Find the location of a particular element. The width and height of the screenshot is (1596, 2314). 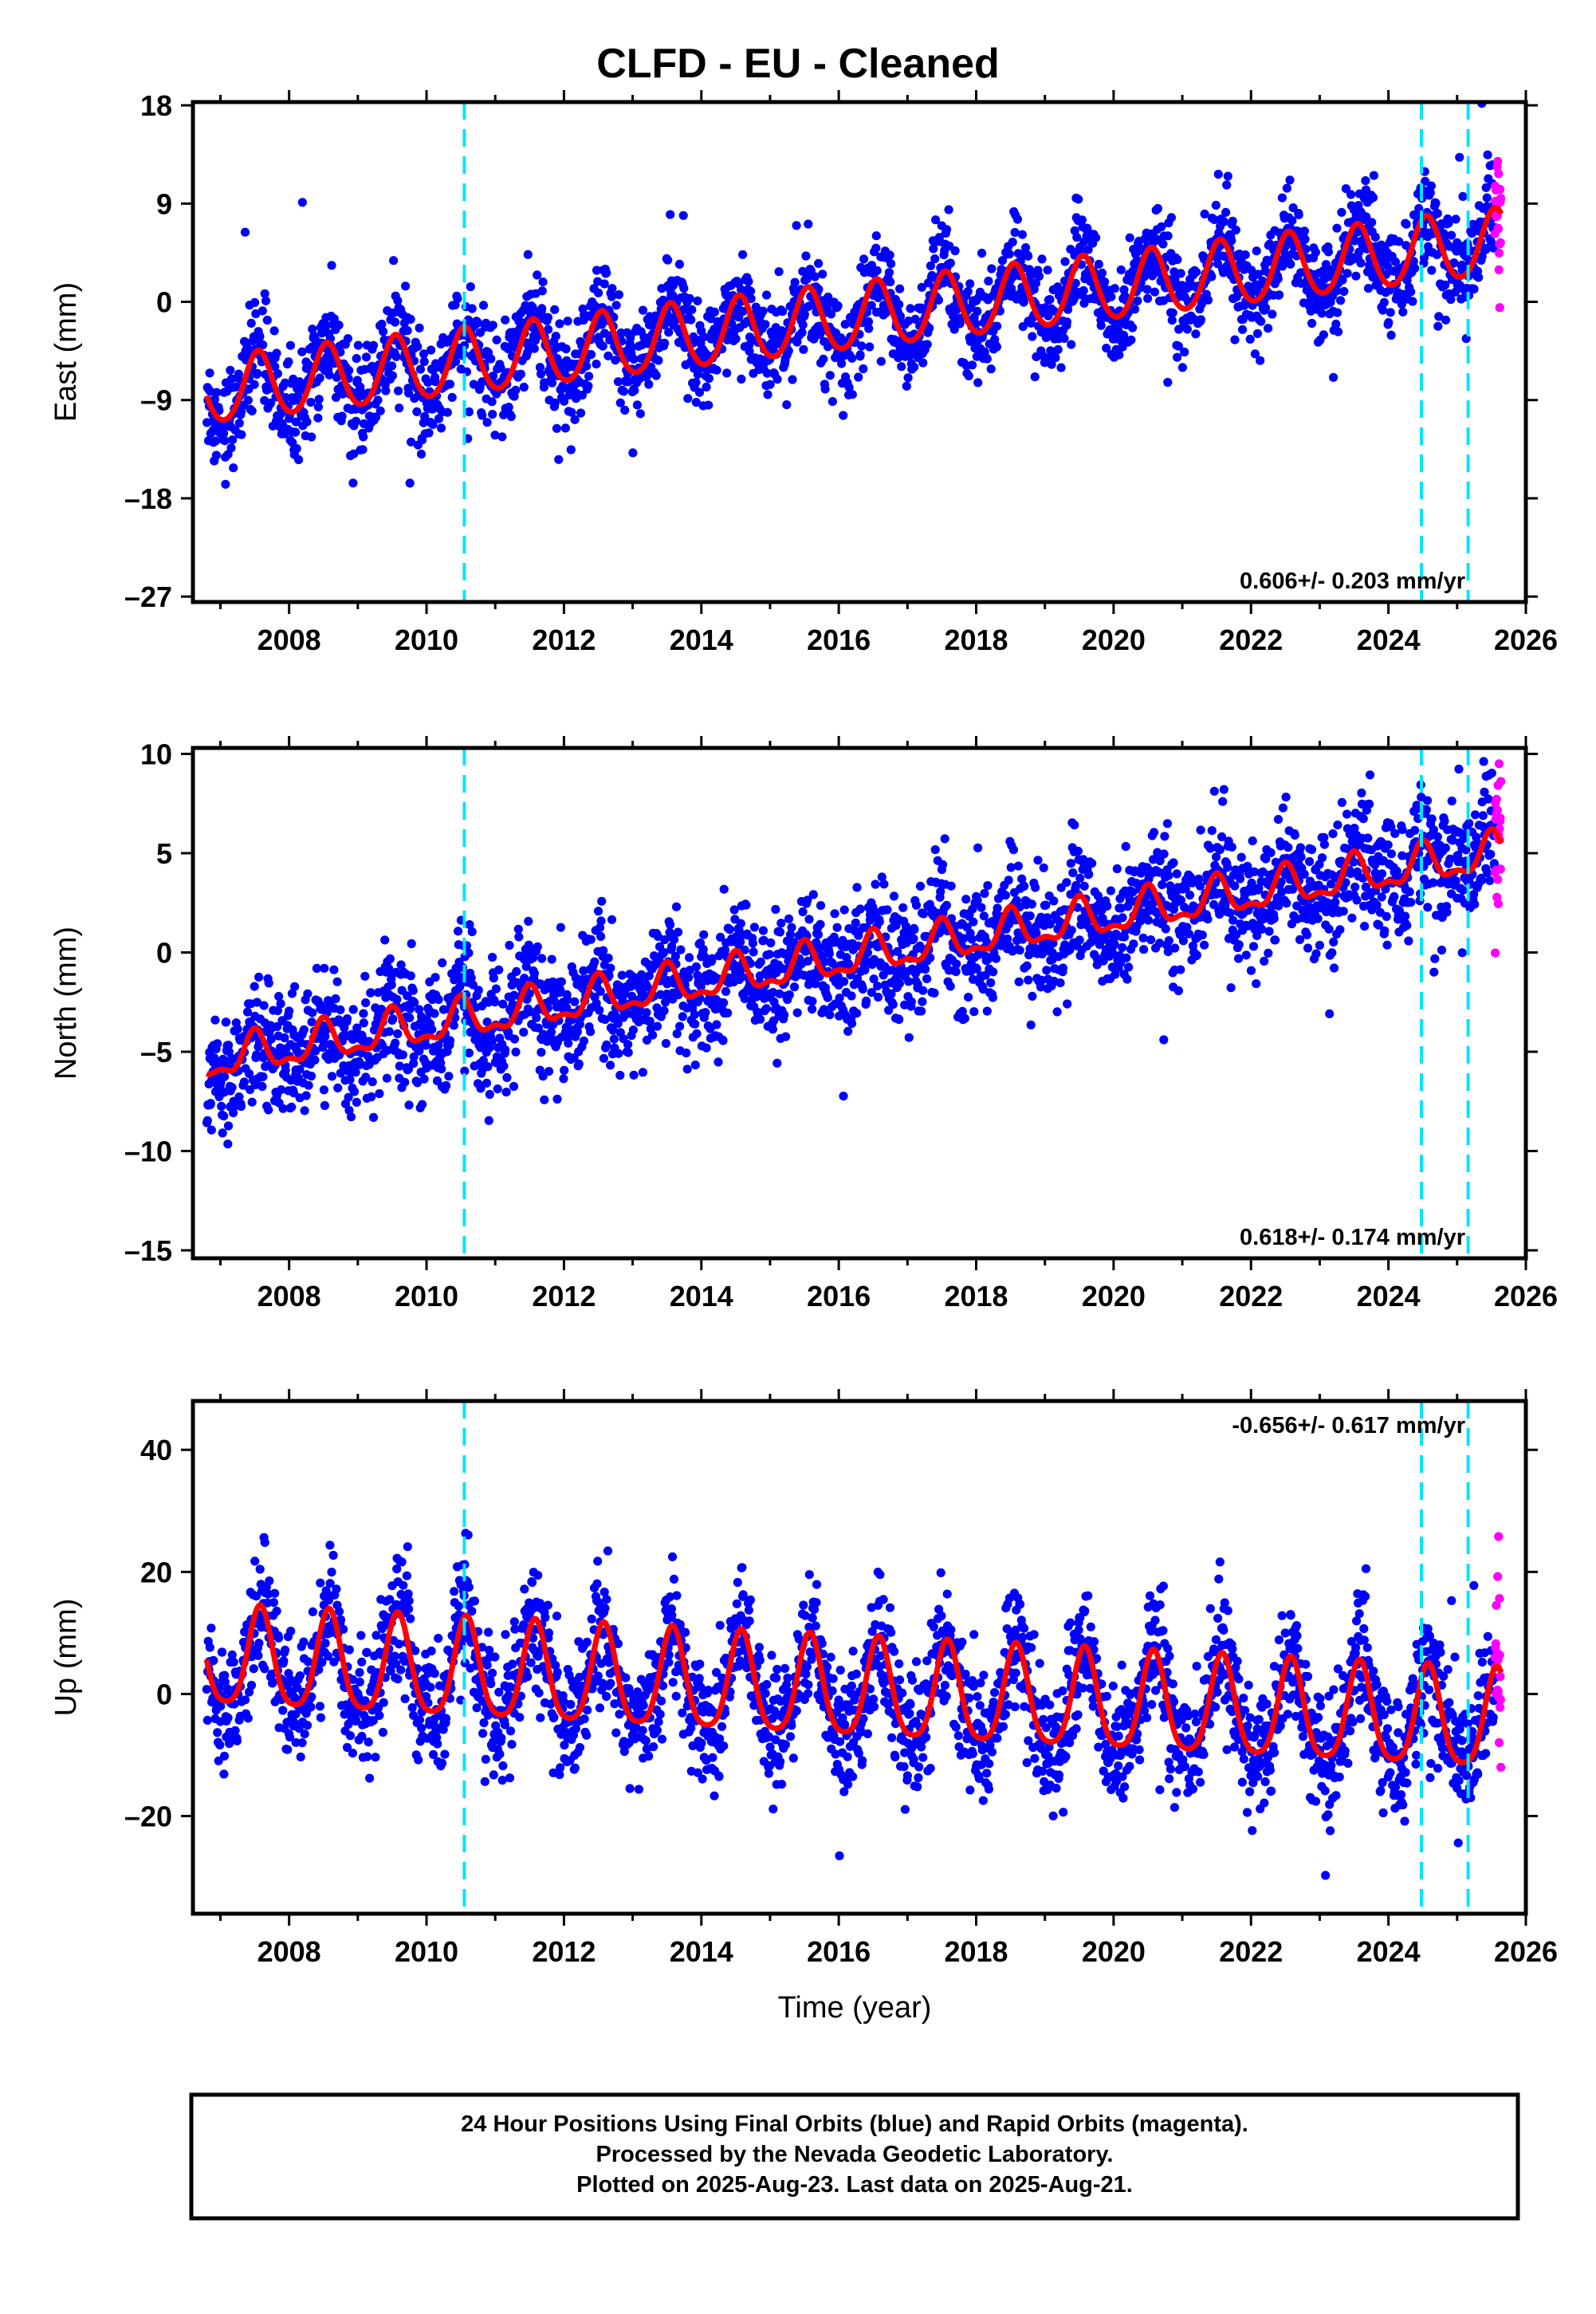

east-y-label: East (mm) is located at coordinates (66, 352).